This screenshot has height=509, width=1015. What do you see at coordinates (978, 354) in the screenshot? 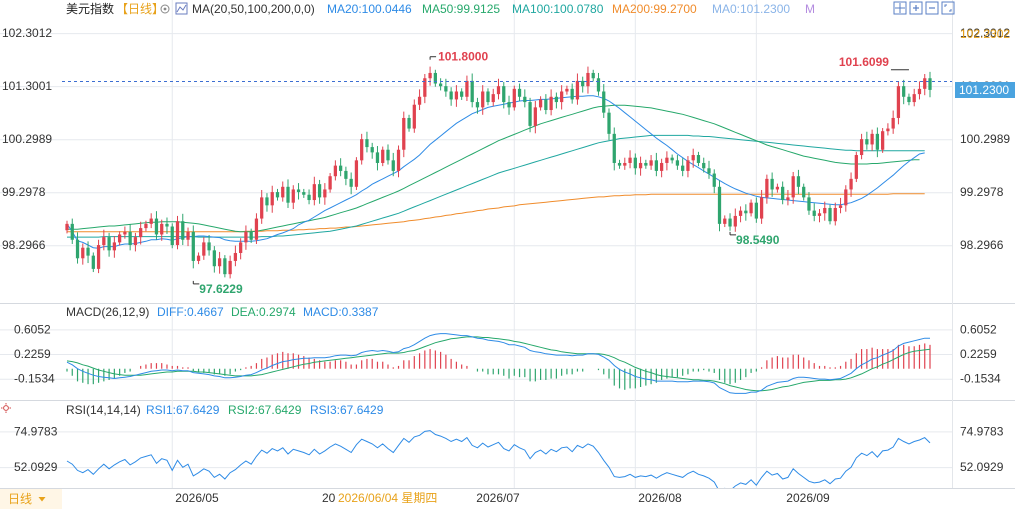
I see `macd-tick-label: 0.2259` at bounding box center [978, 354].